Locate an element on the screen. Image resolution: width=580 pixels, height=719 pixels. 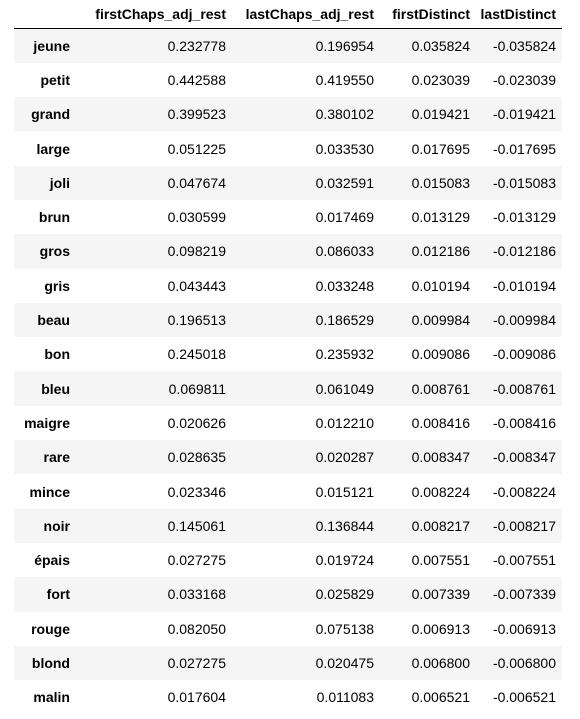
table-cell: -0.006800 is located at coordinates (524, 662).